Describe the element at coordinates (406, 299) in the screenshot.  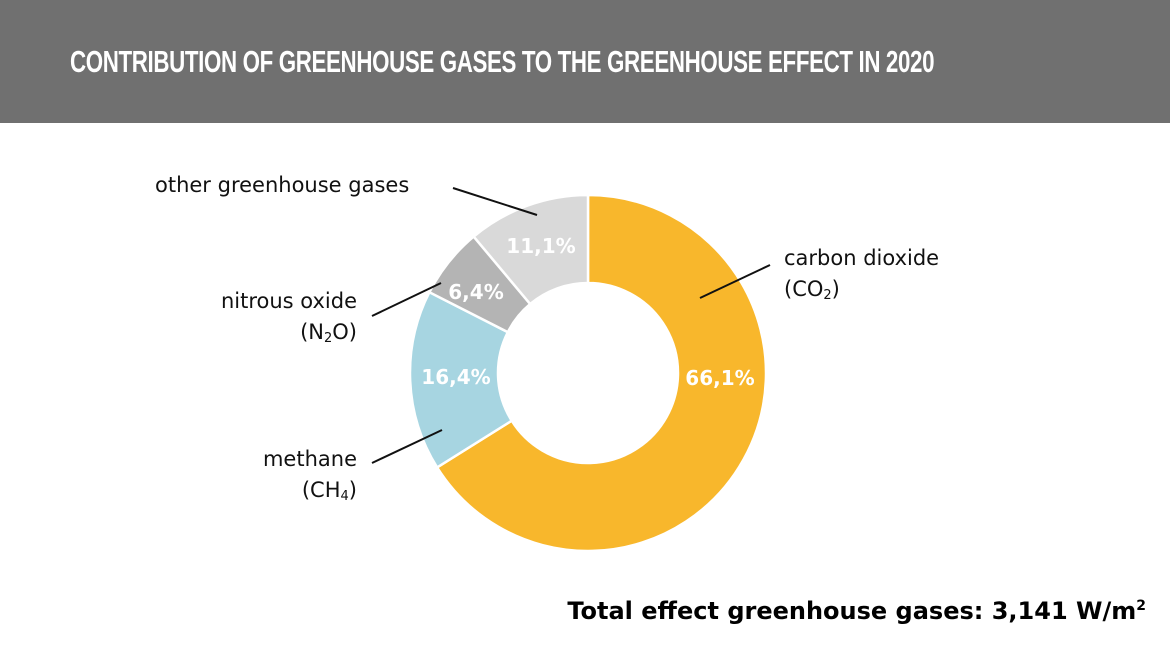
I see `leader-line-n2o` at that location.